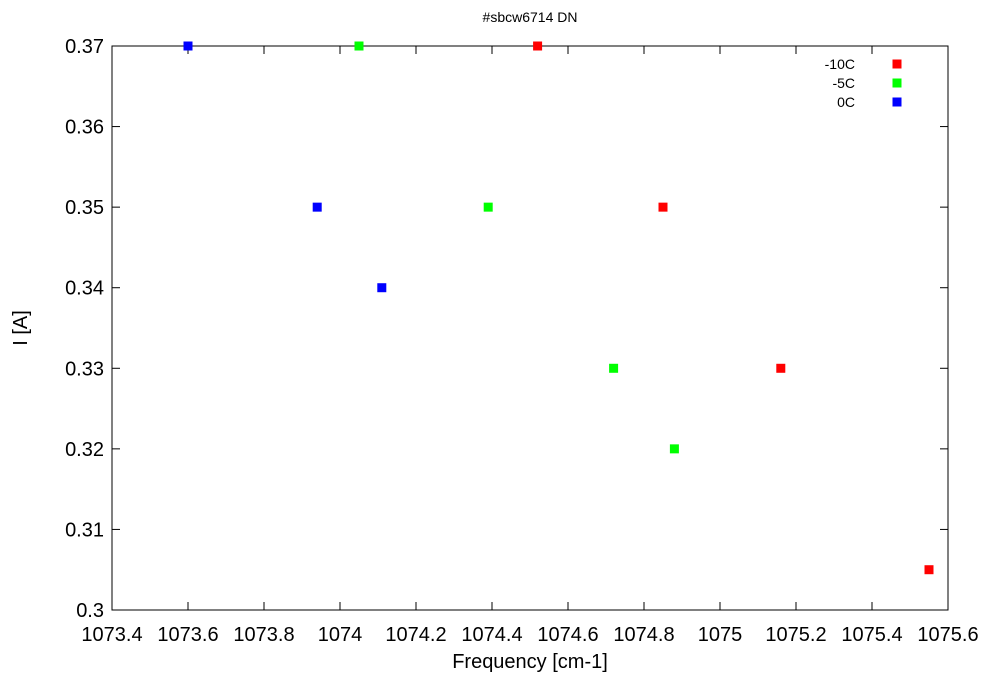 This screenshot has width=999, height=675. I want to click on x-tick-label: 1075, so click(720, 635).